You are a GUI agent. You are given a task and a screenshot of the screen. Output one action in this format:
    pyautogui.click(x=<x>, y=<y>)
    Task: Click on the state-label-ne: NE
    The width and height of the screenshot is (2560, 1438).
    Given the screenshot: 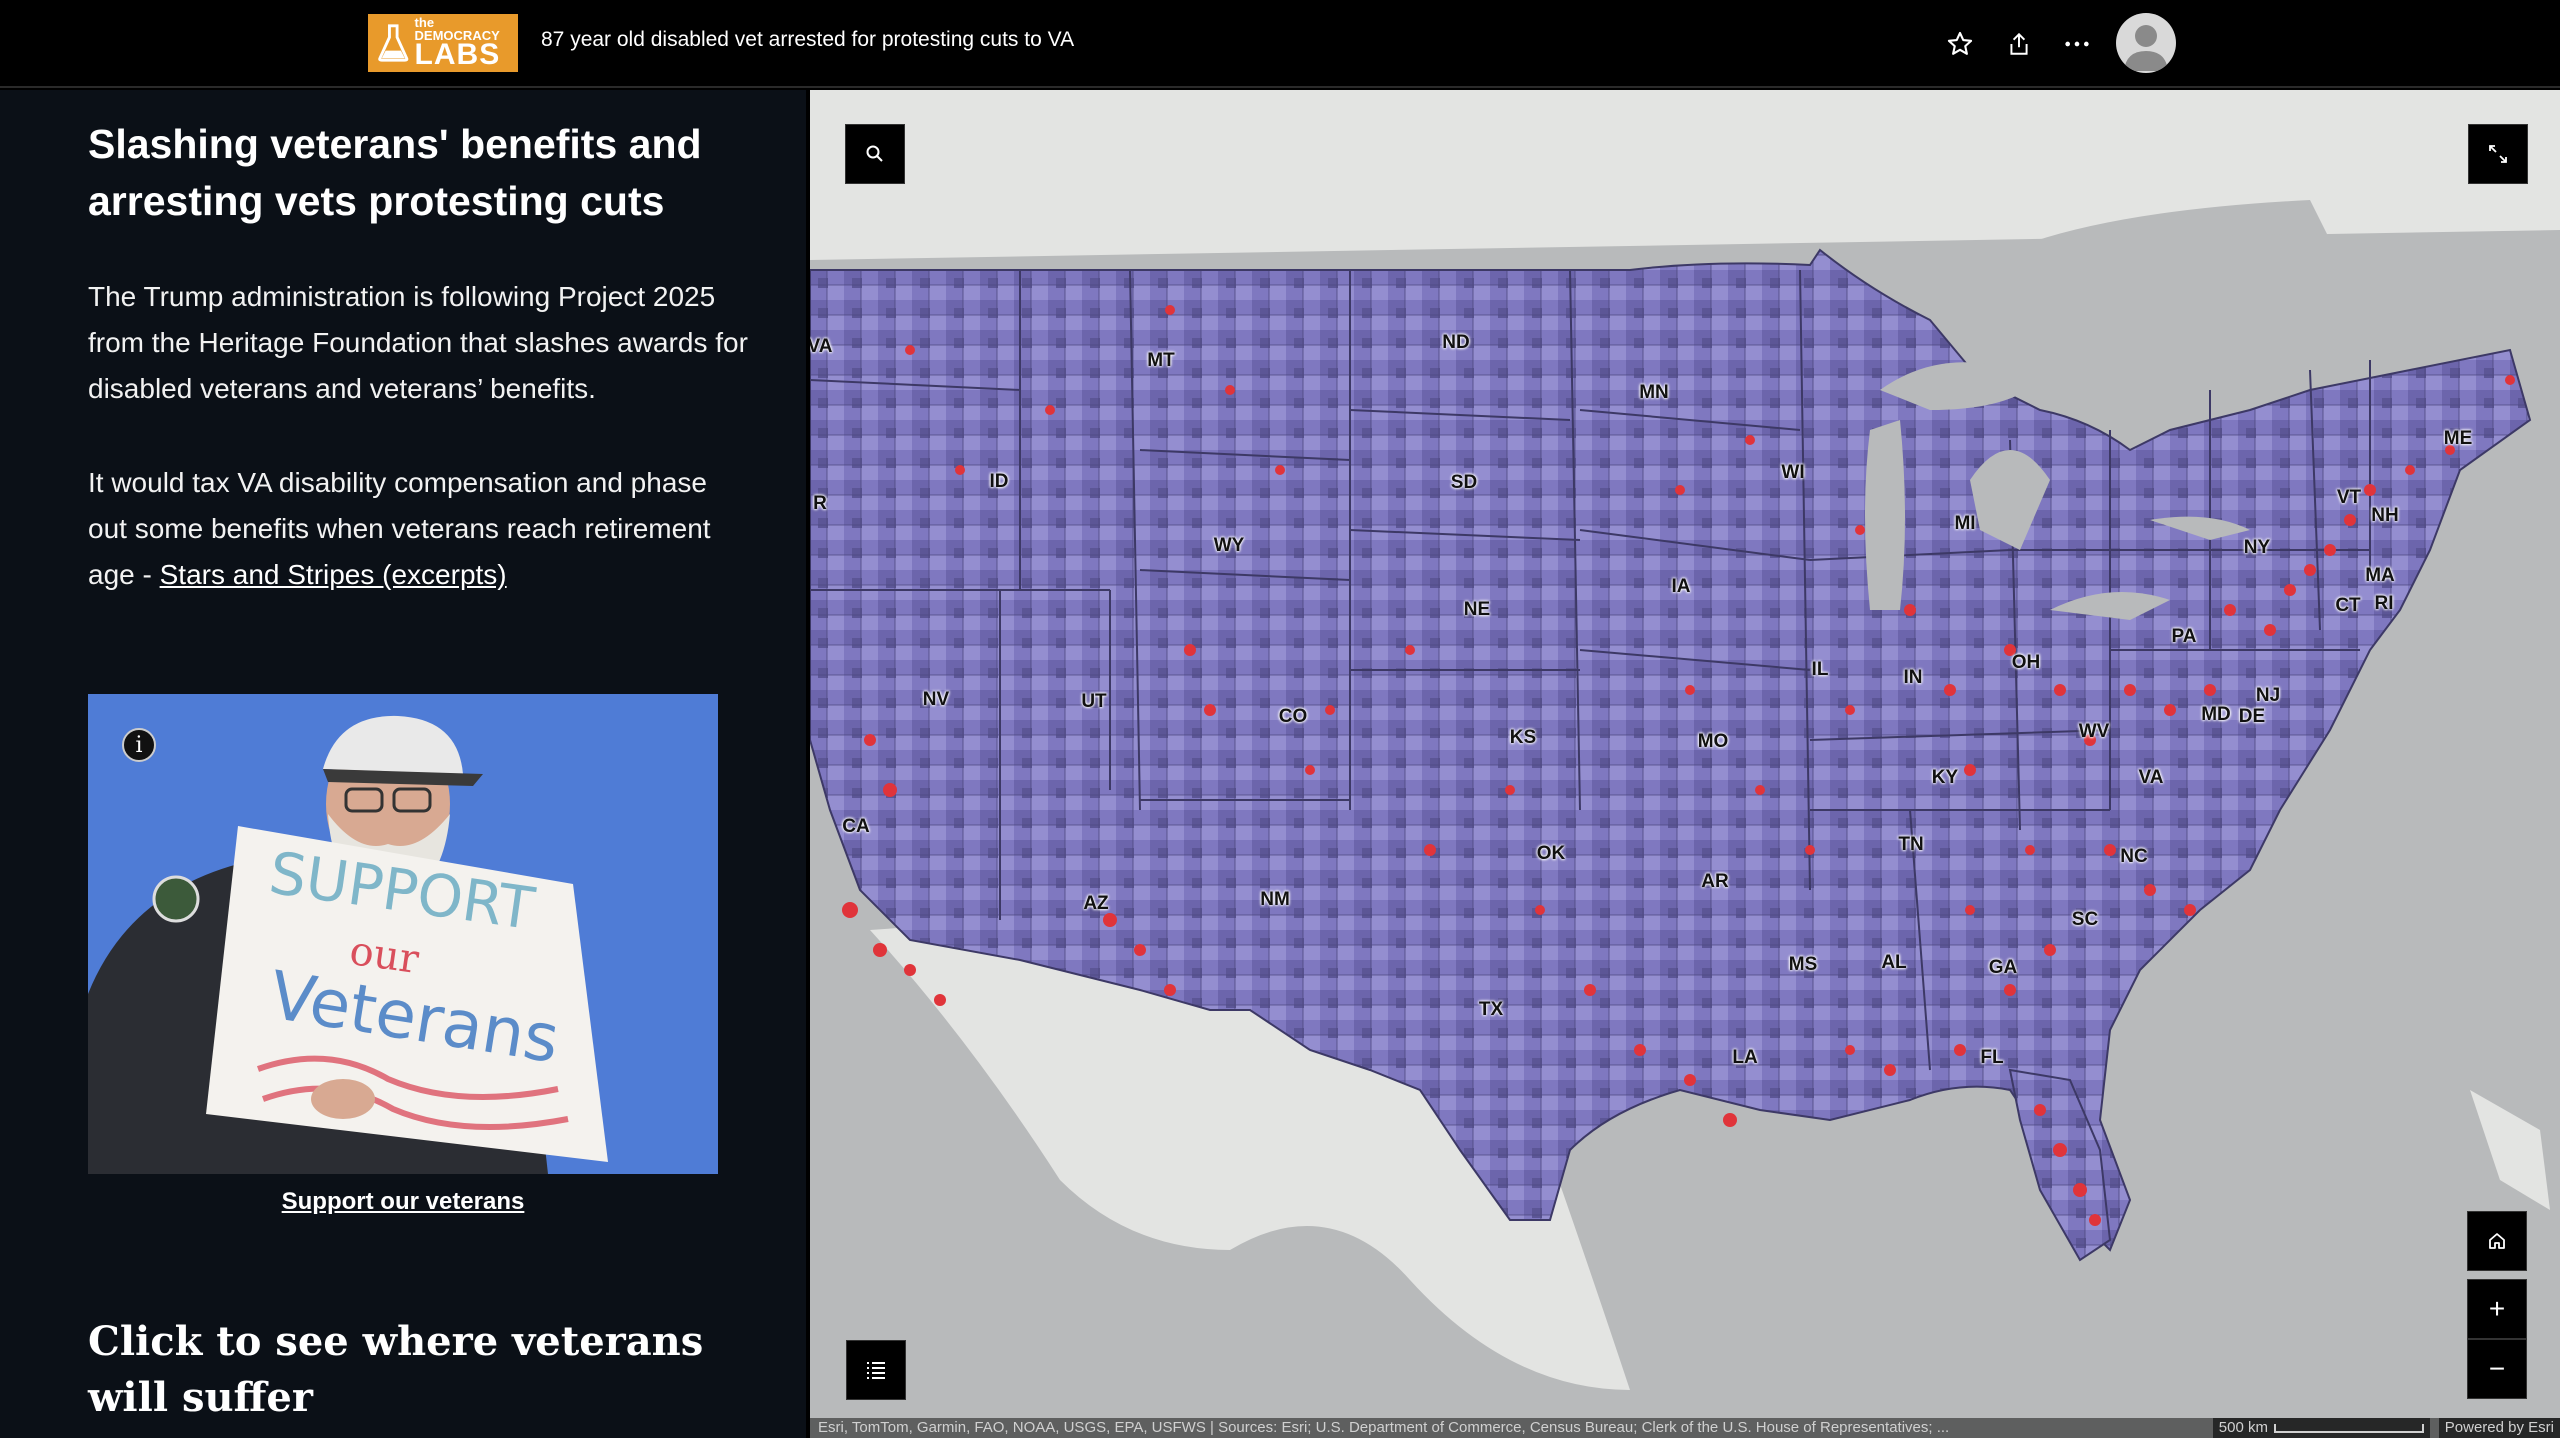 What is the action you would take?
    pyautogui.click(x=1477, y=609)
    